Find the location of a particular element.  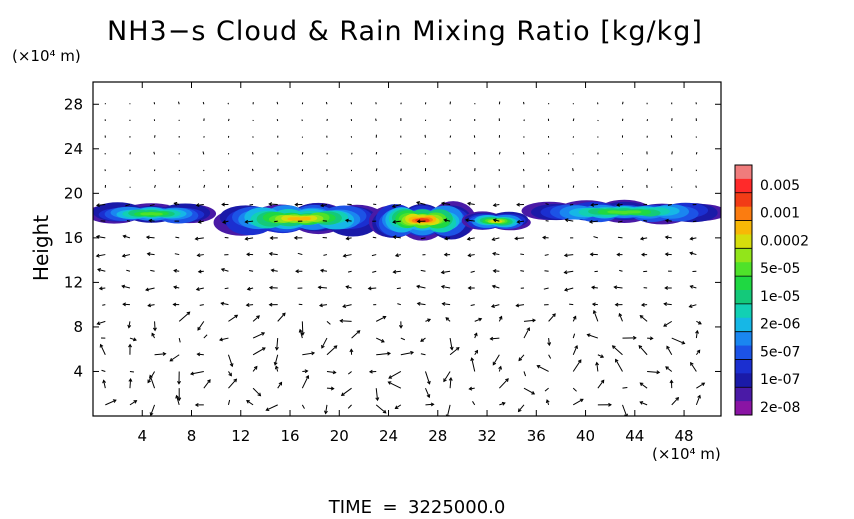

time-label: TIME is located at coordinates (350, 507).